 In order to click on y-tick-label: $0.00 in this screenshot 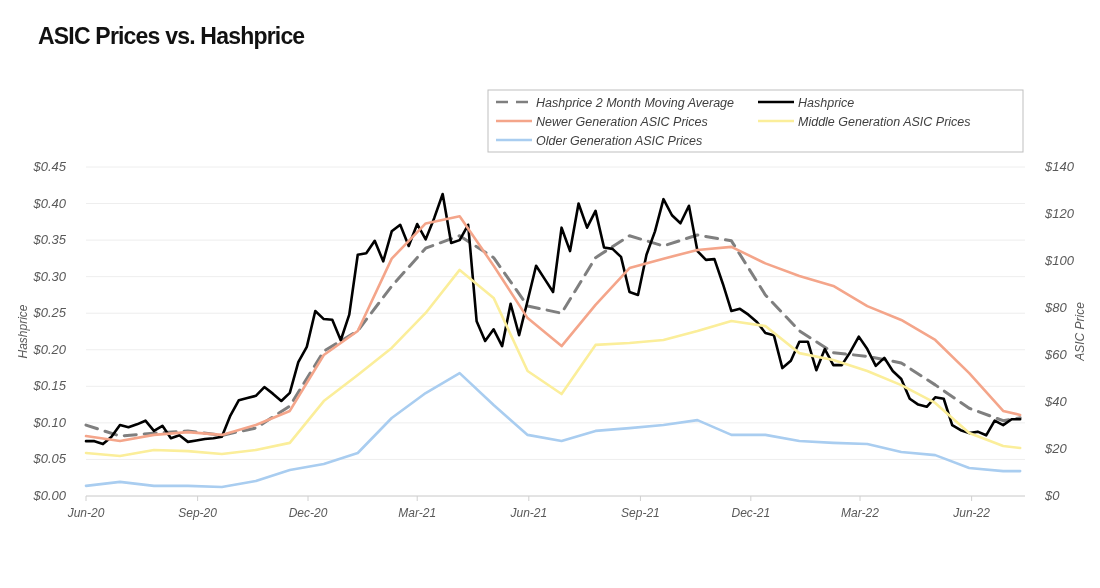, I will do `click(49, 495)`.